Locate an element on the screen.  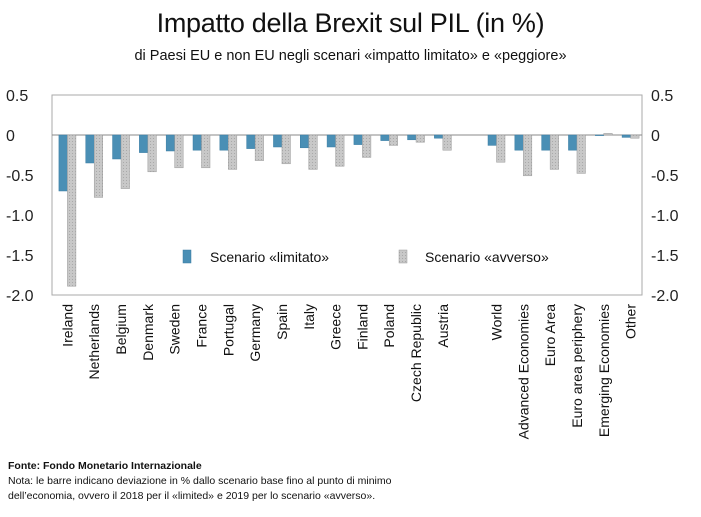
category-label: Advanced Economies is located at coordinates (523, 371).